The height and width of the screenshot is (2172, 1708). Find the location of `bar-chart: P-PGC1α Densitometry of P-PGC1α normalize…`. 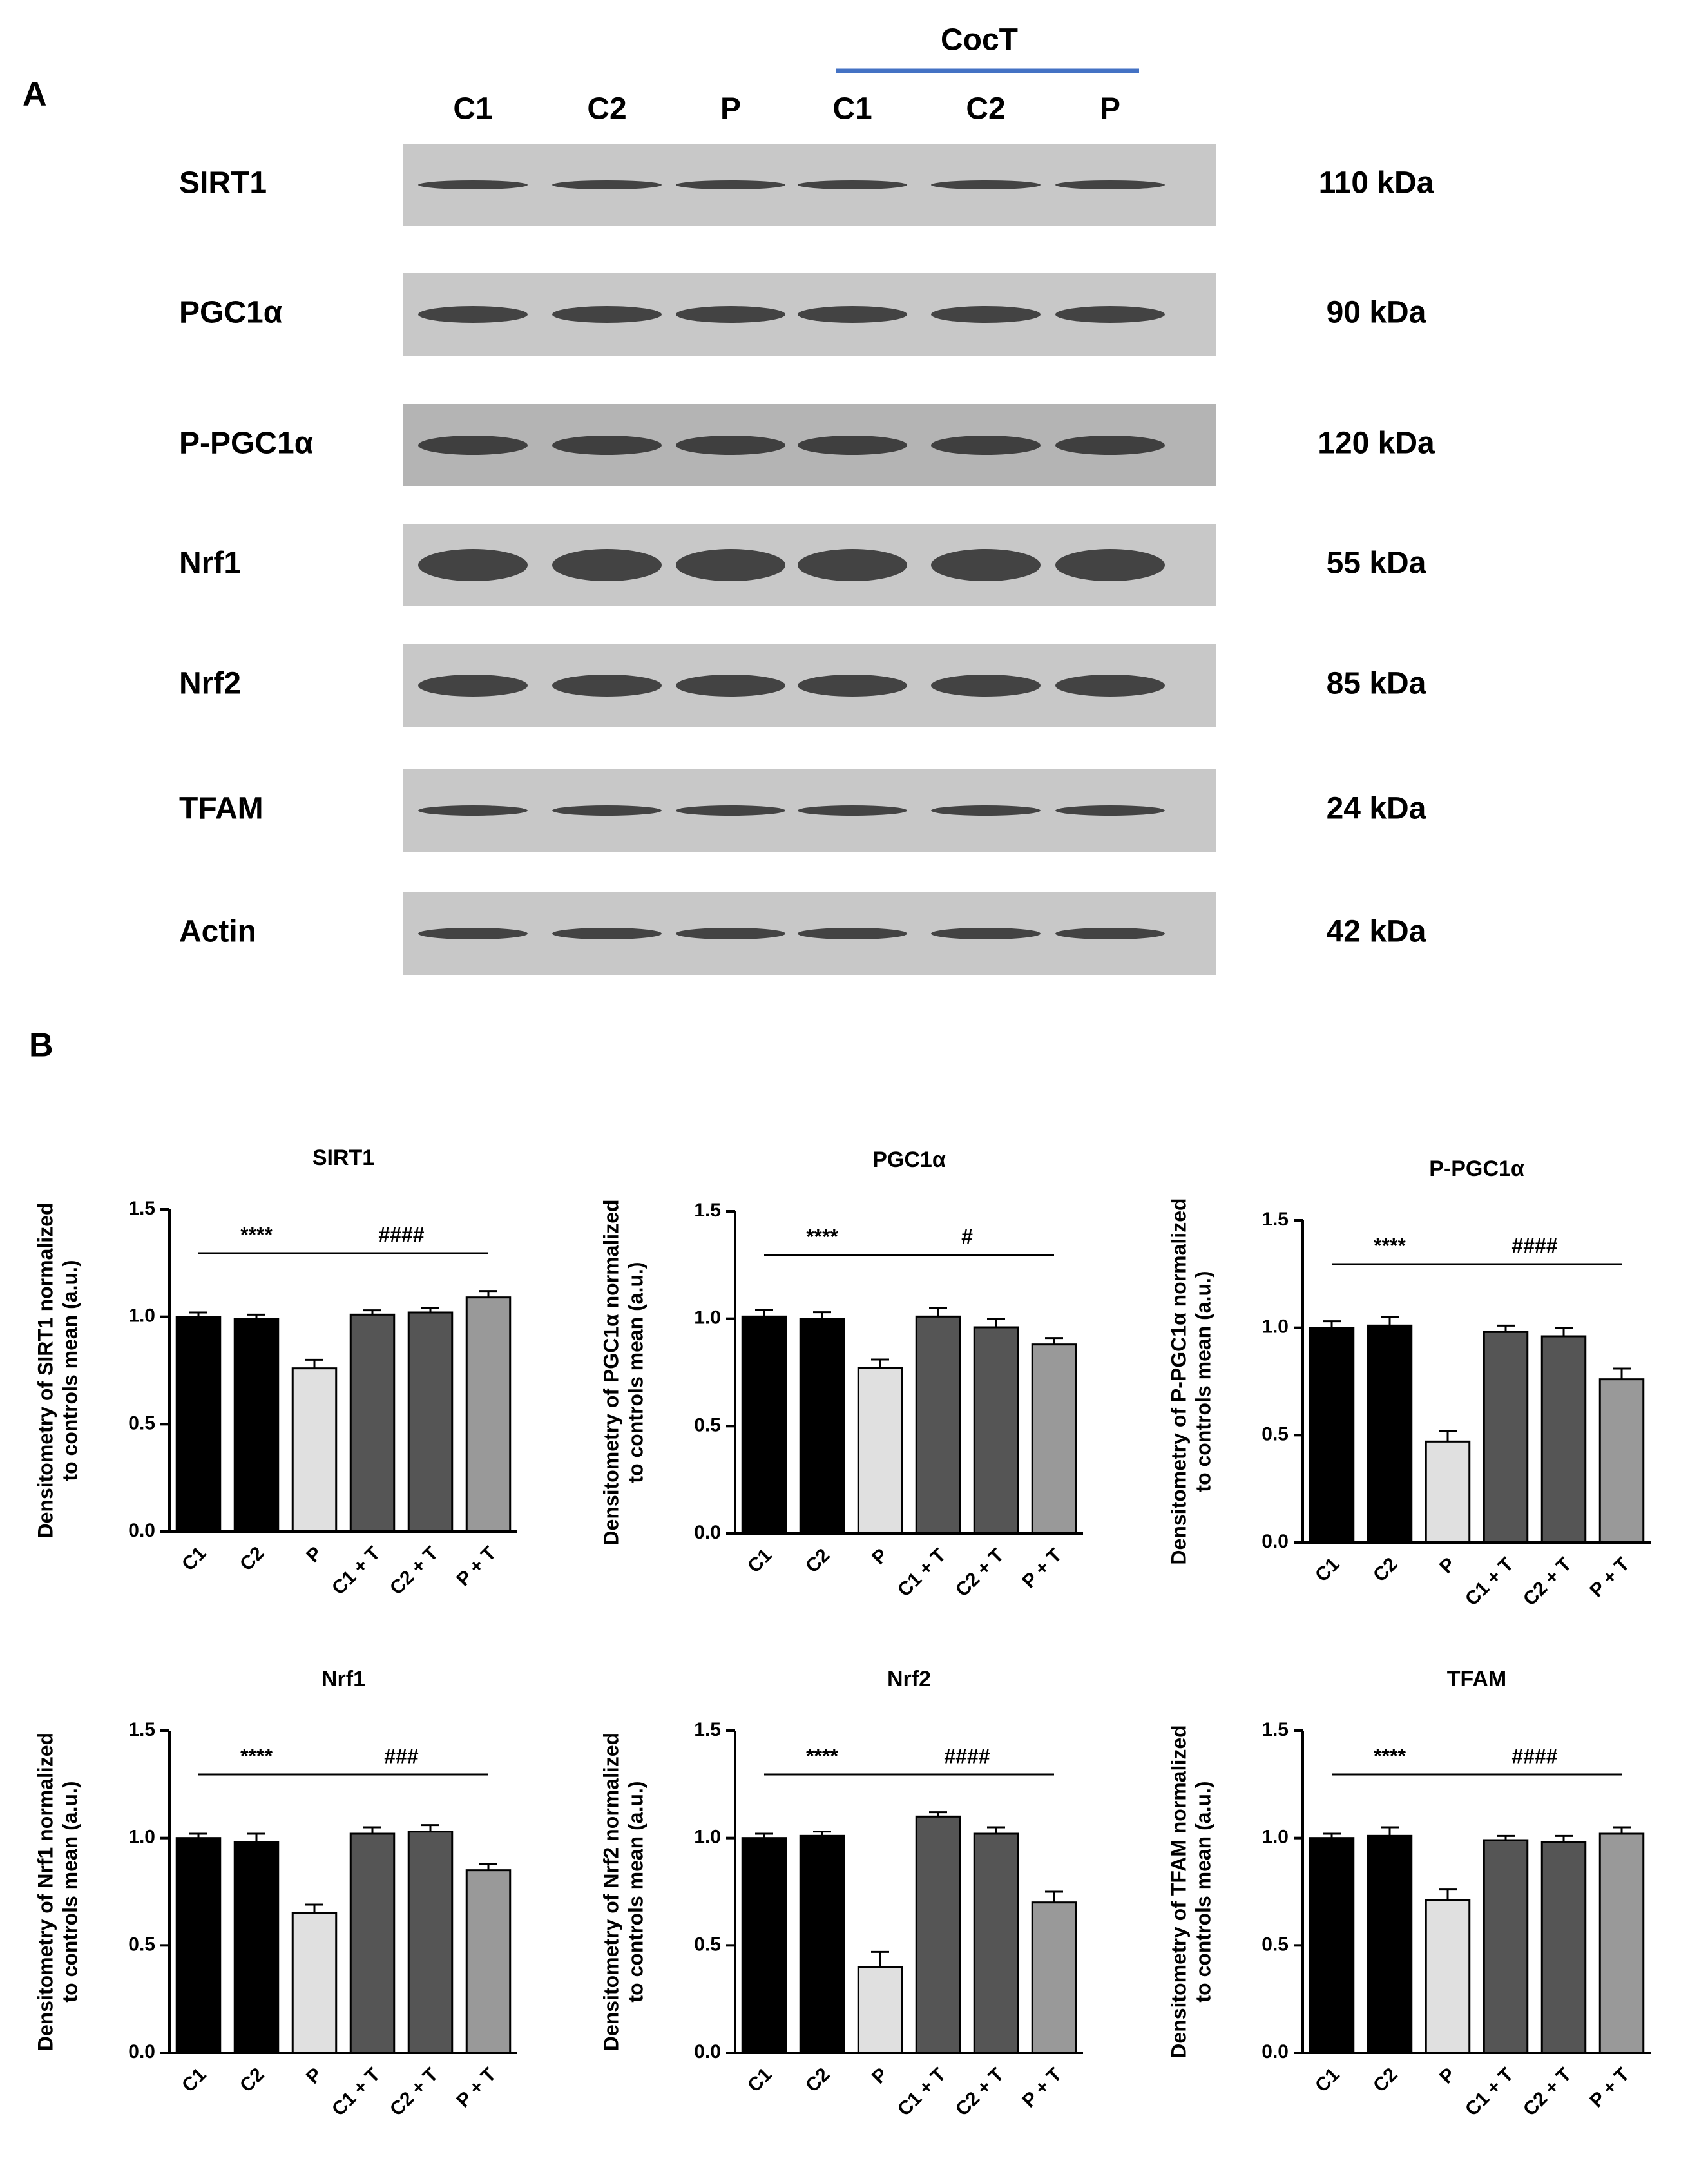

bar-chart: P-PGC1α Densitometry of P-PGC1α normalize… is located at coordinates (1409, 1383).